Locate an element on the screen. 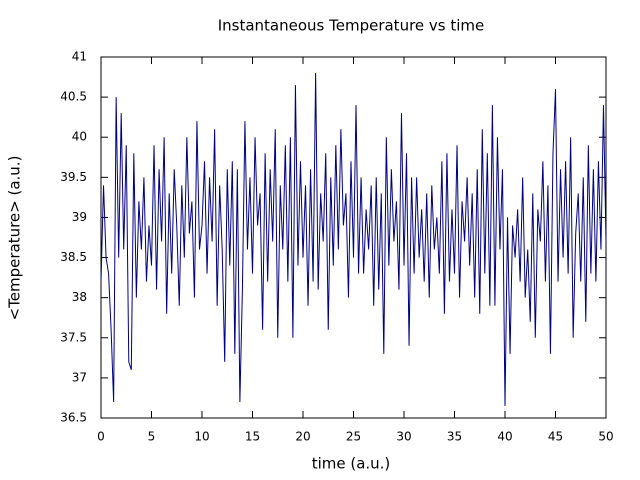 Image resolution: width=640 pixels, height=480 pixels. chart-title: Instantaneous Temperature vs time is located at coordinates (351, 26).